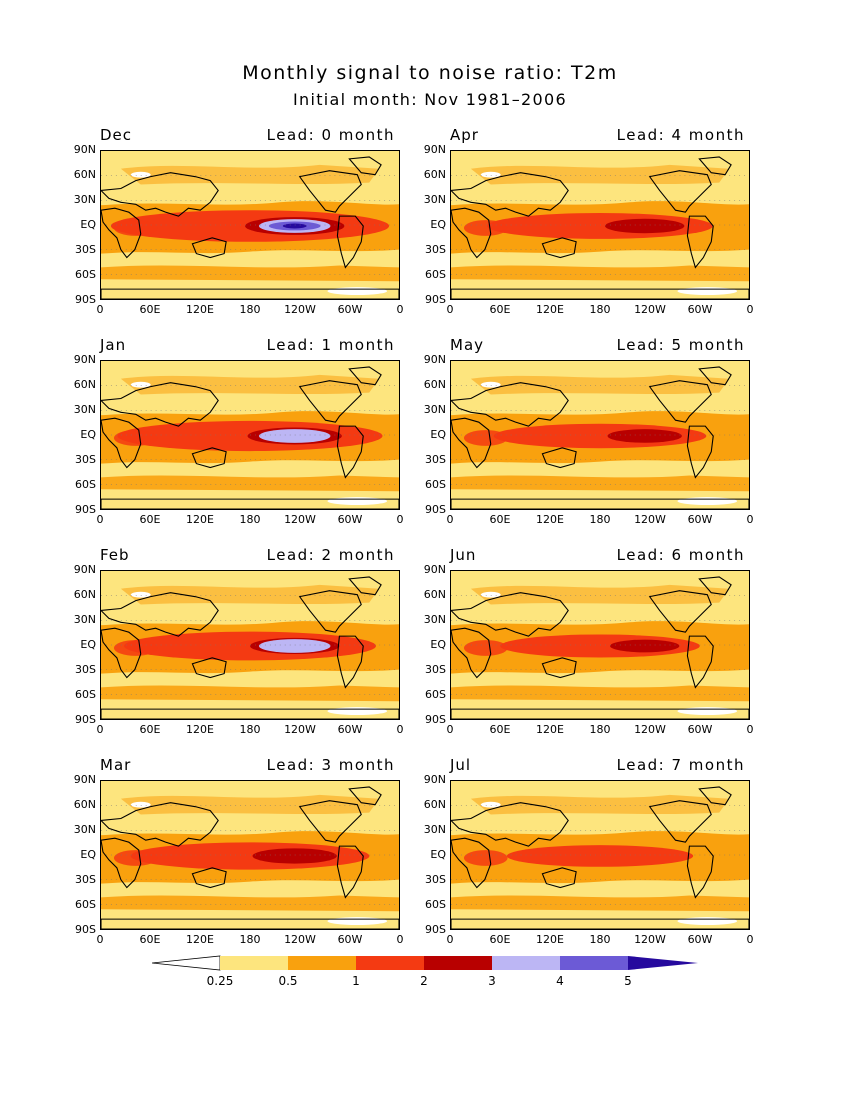 The height and width of the screenshot is (1100, 850). Describe the element at coordinates (492, 981) in the screenshot. I see `colorbar-tick-label: 3` at that location.